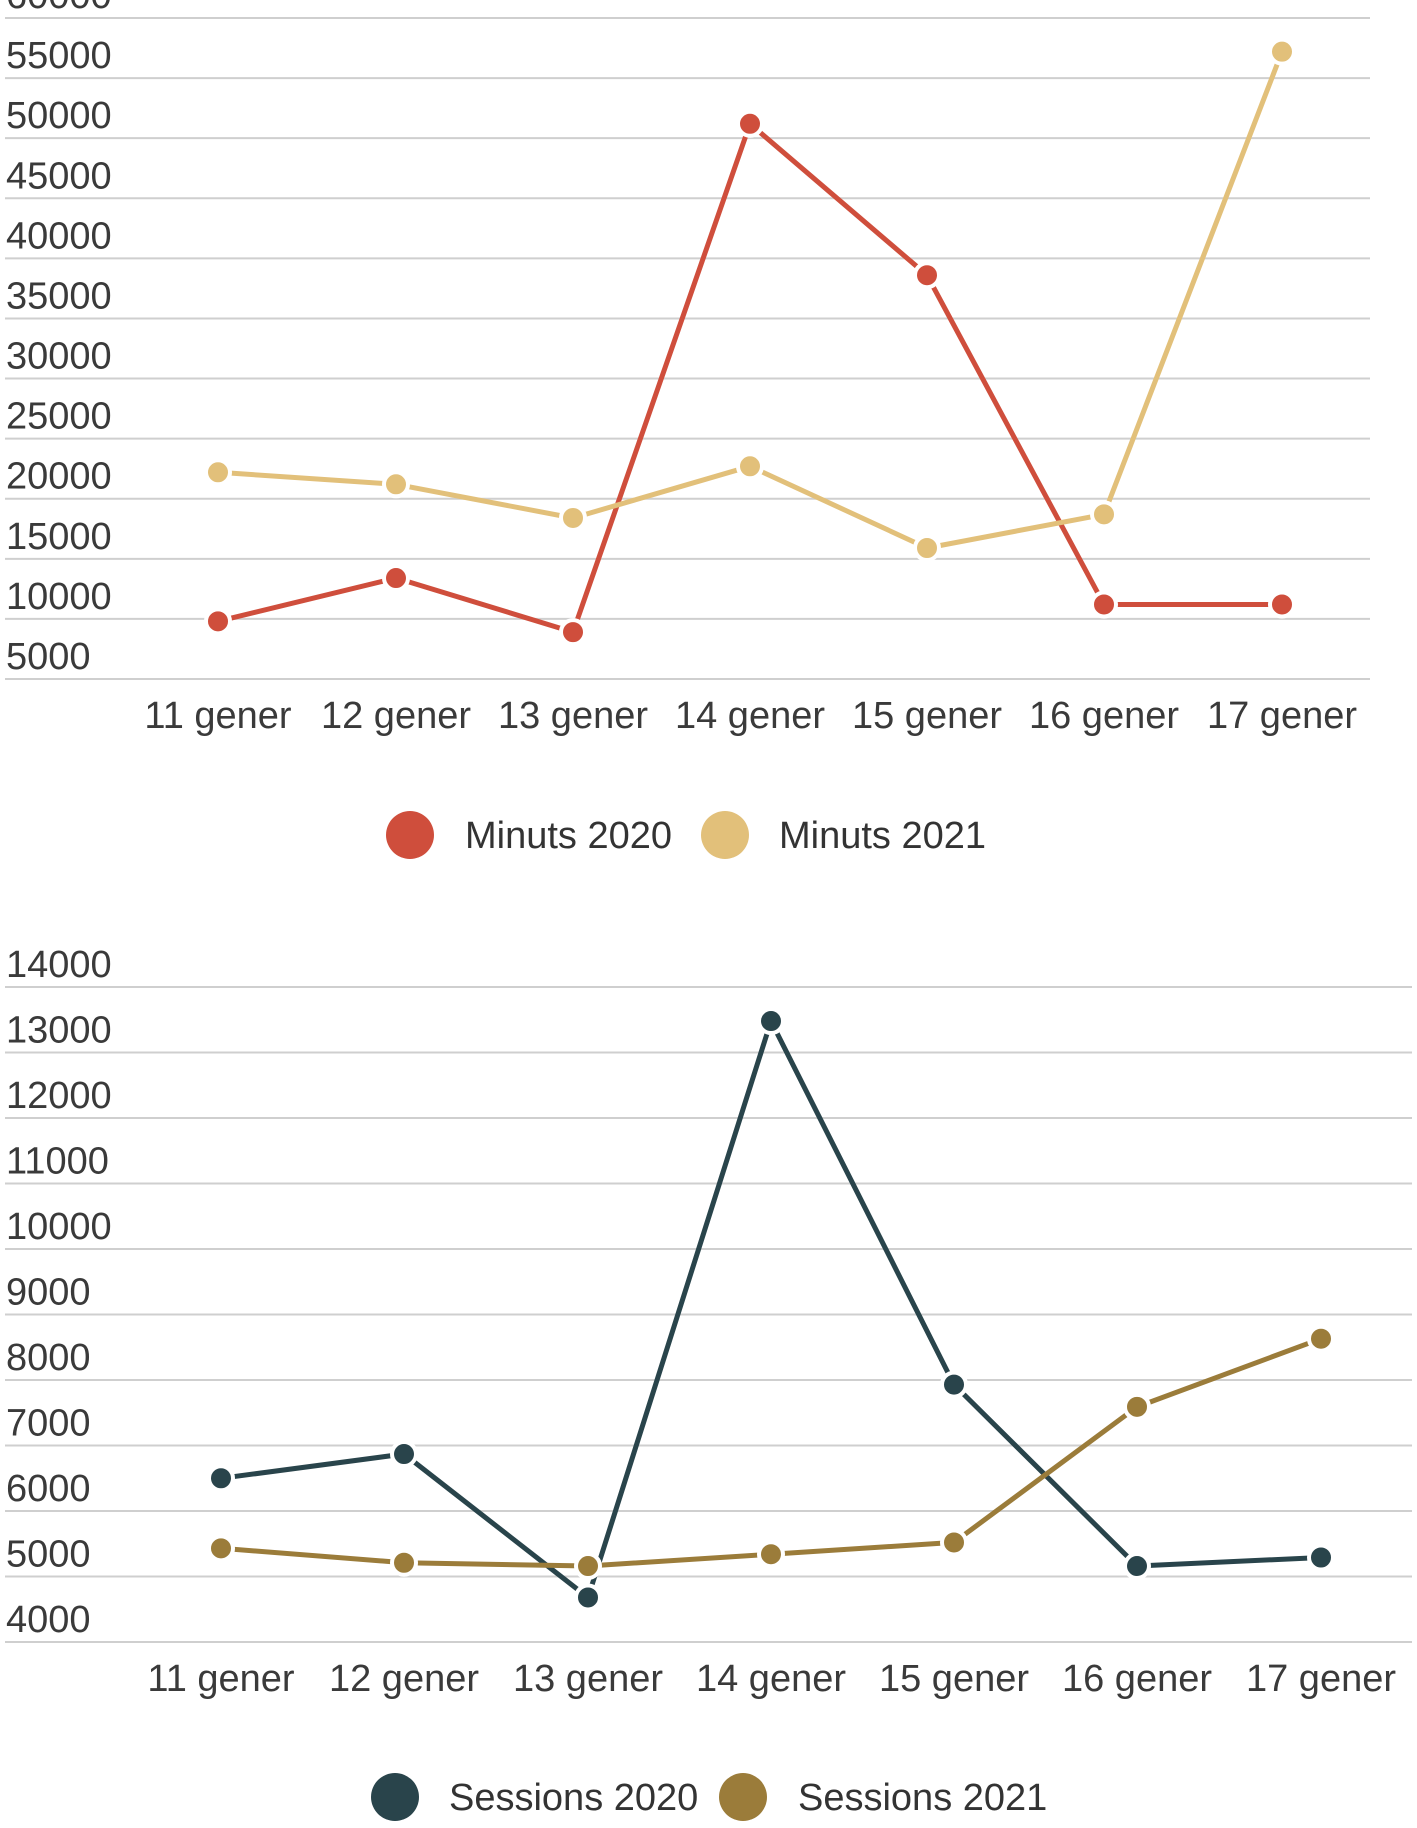 The height and width of the screenshot is (1828, 1417). I want to click on legend-label: Minuts 2021, so click(882, 836).